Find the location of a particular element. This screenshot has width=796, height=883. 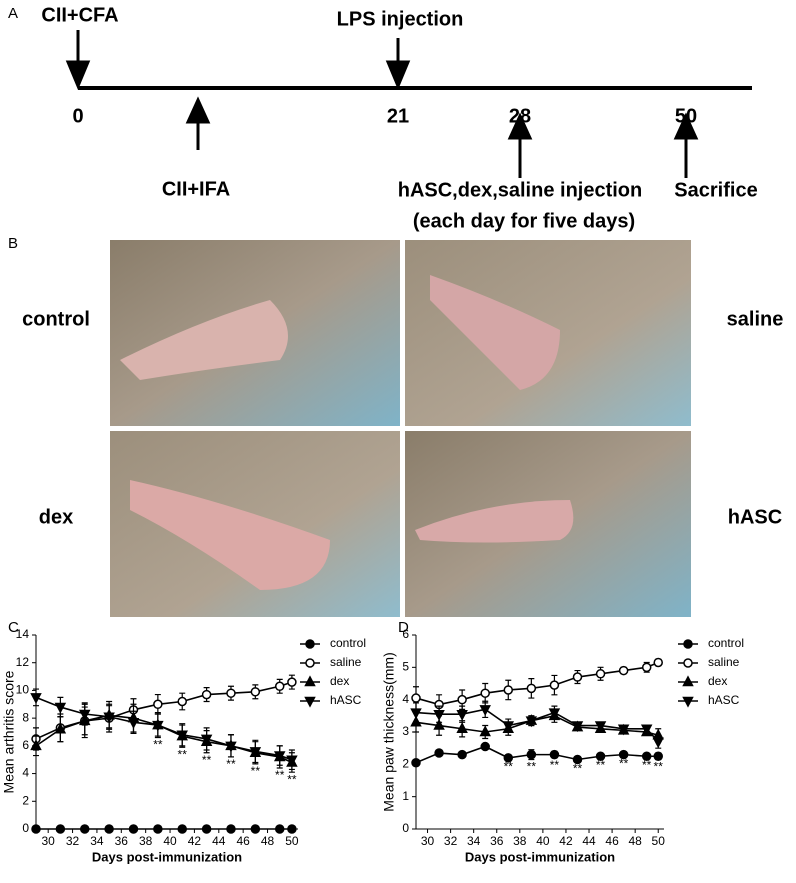

series-line is located at coordinates (537, 725).